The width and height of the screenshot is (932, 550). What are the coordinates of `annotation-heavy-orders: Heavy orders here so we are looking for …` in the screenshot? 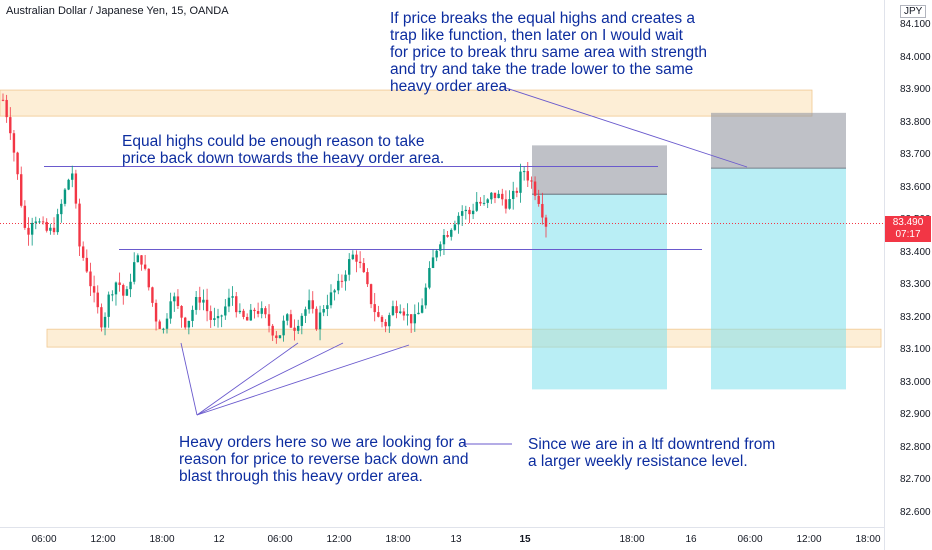 It's located at (324, 459).